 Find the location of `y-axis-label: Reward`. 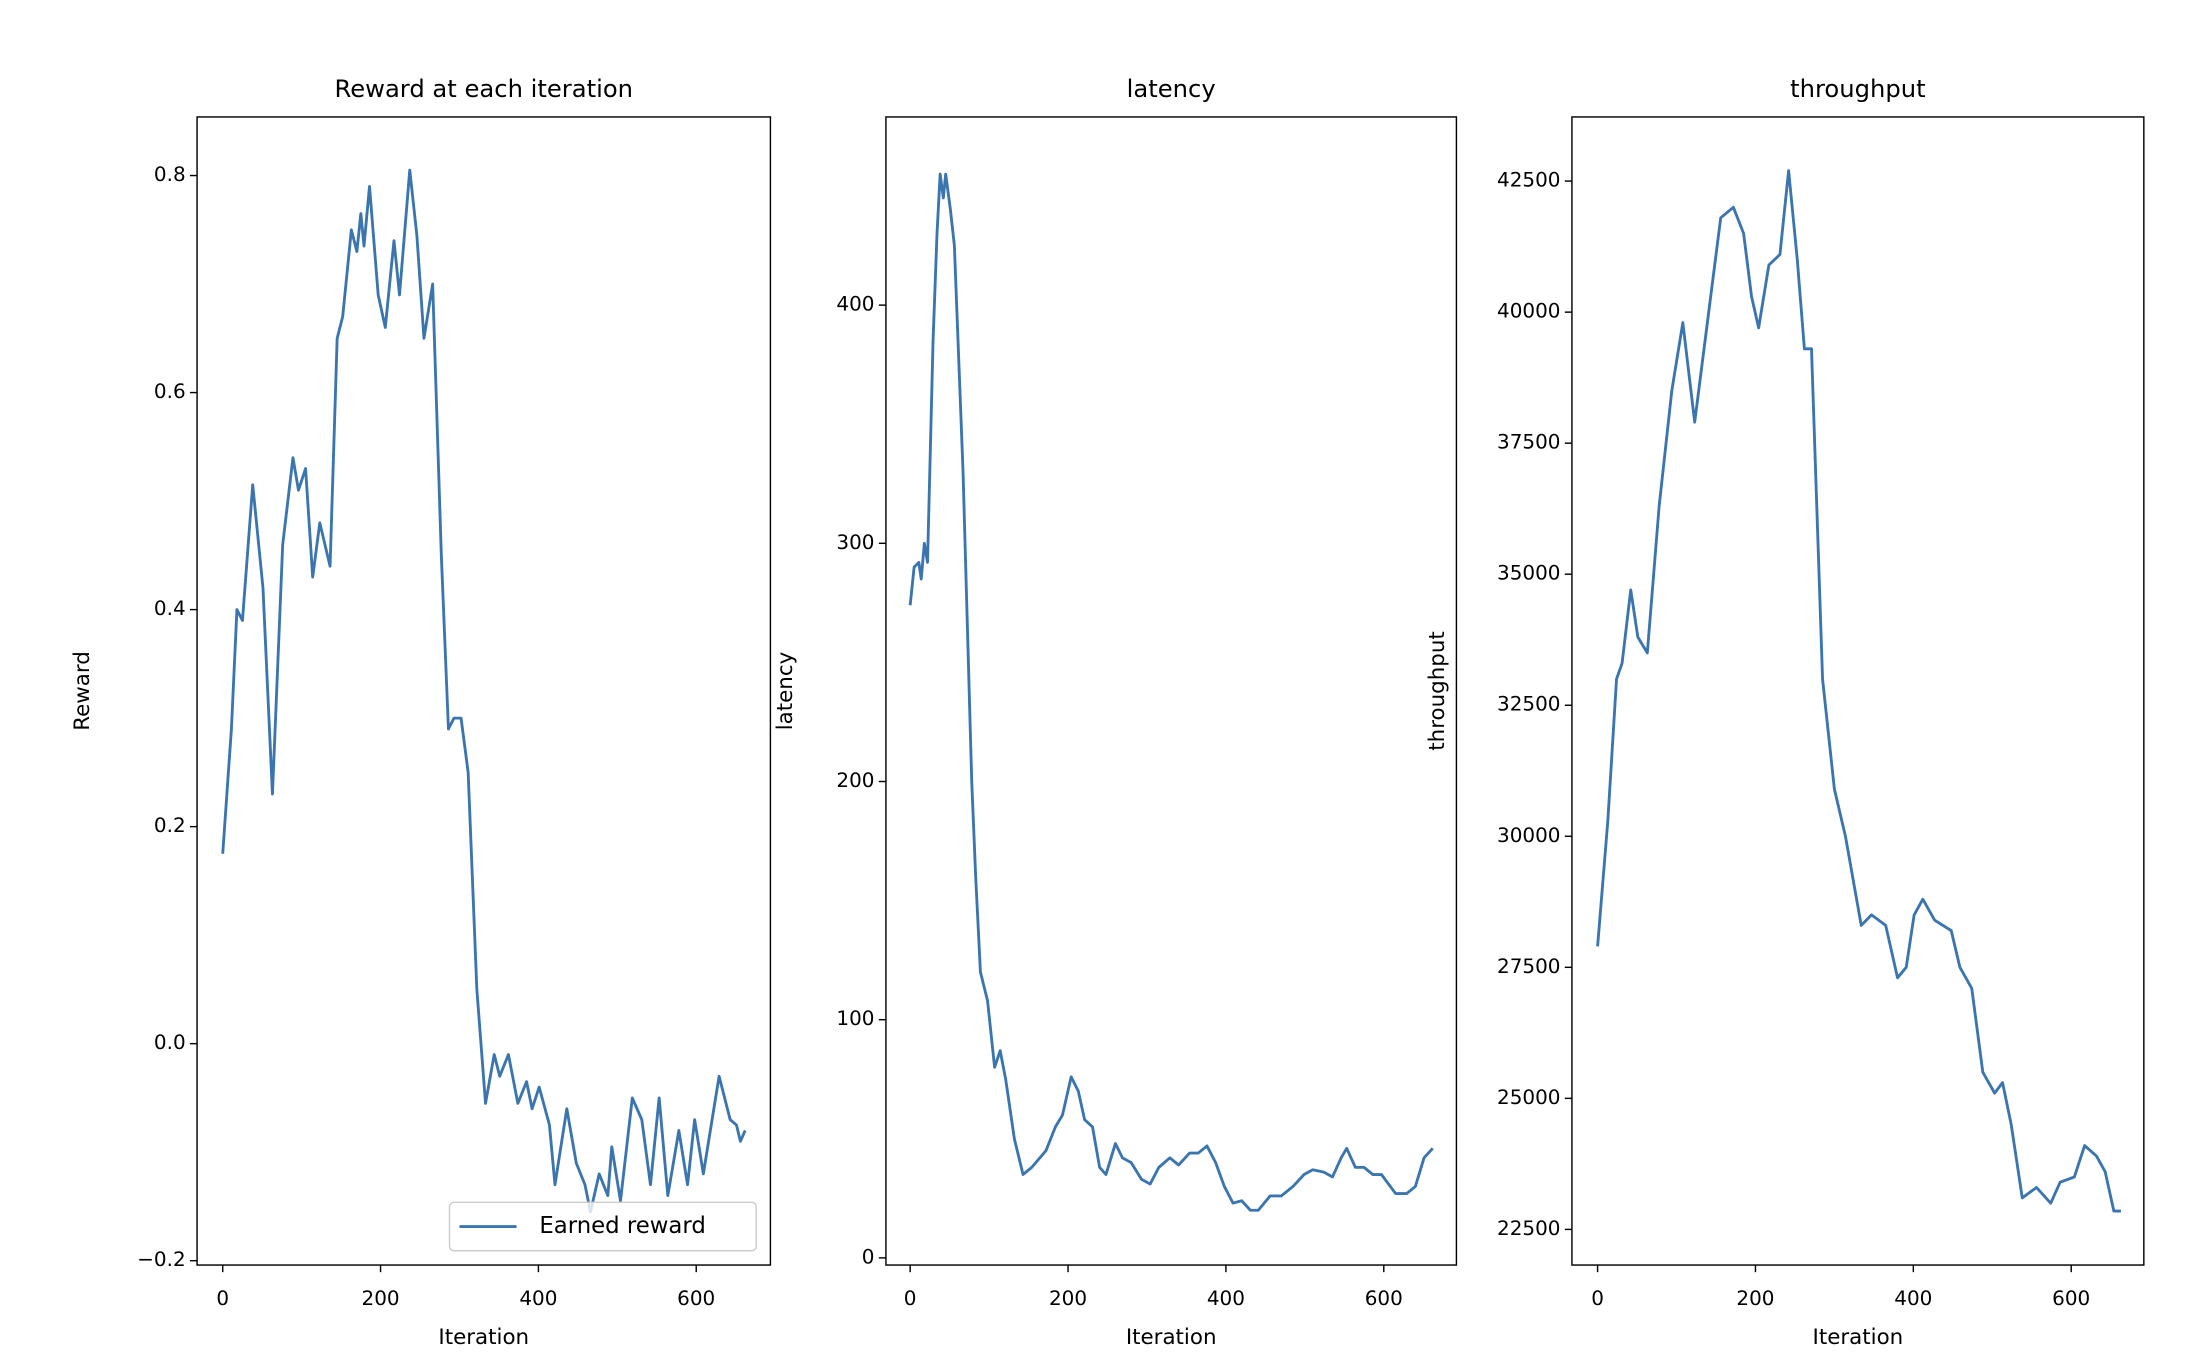

y-axis-label: Reward is located at coordinates (82, 691).